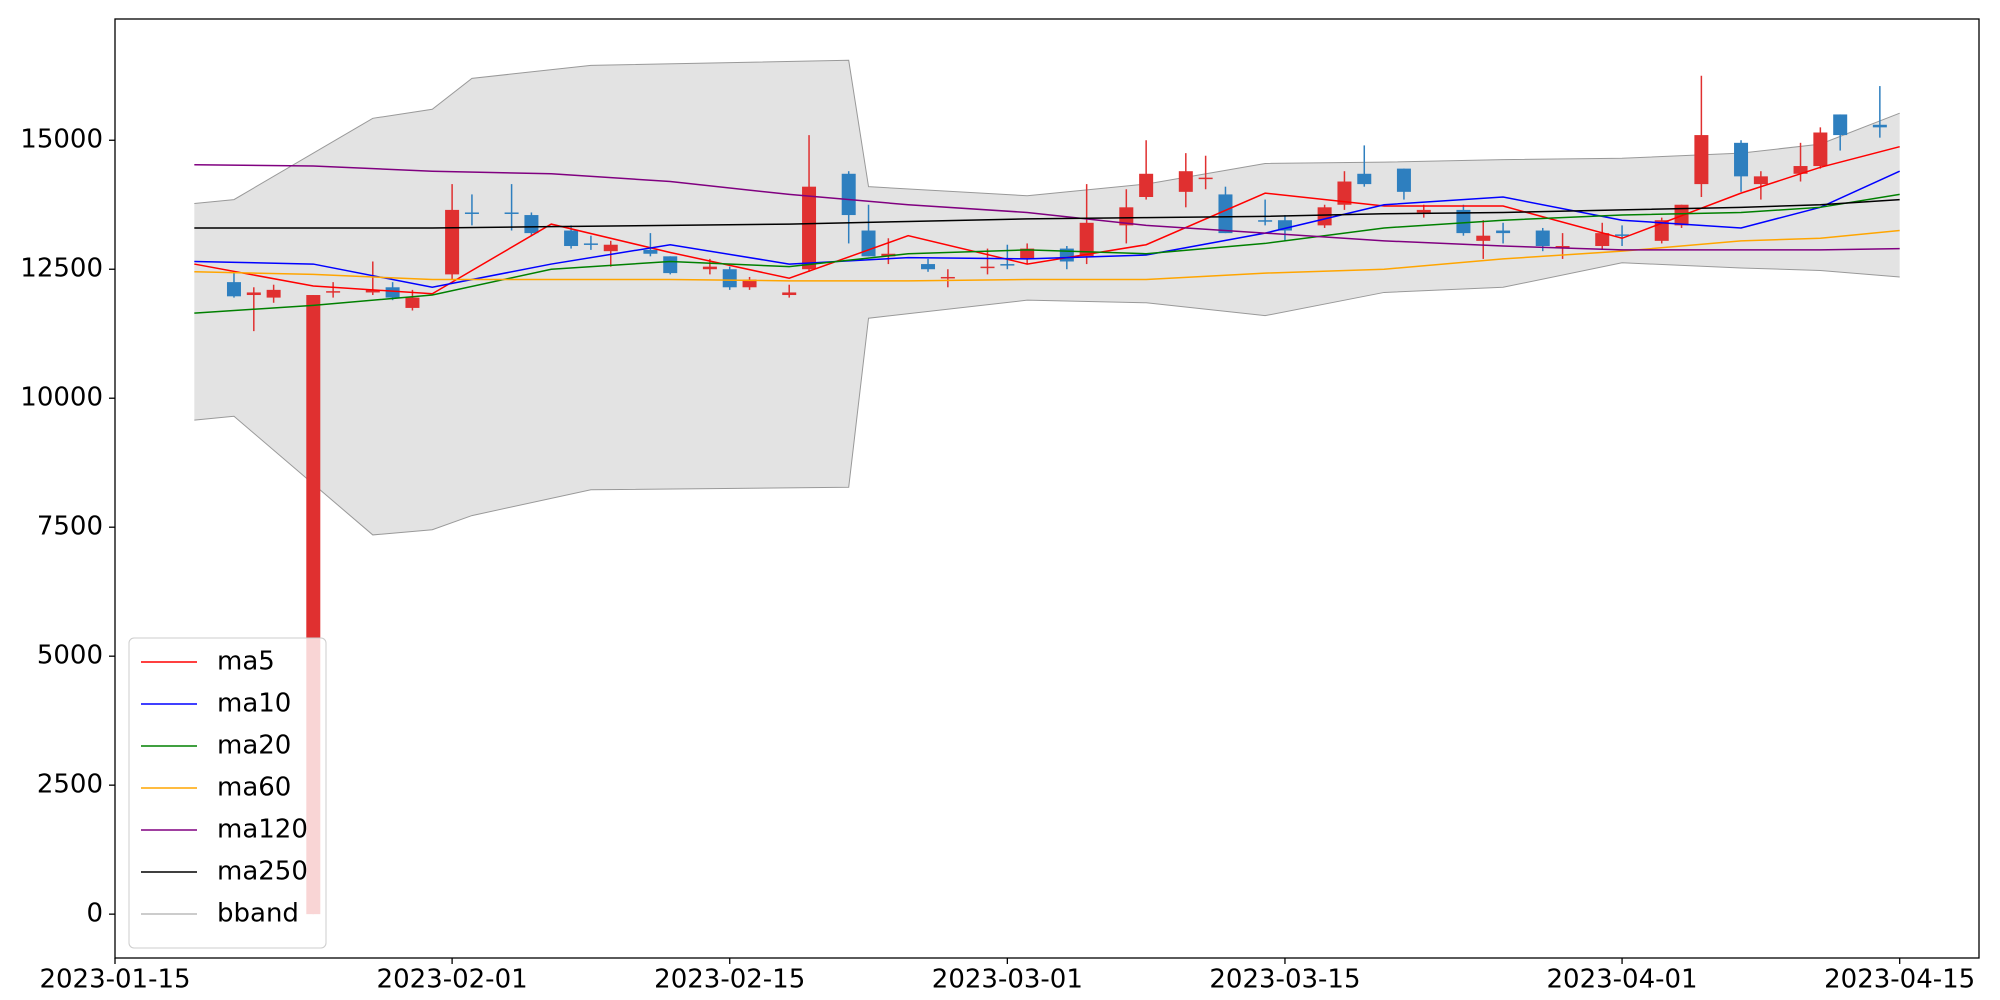  Describe the element at coordinates (1899, 980) in the screenshot. I see `x-tick-label: 2023-04-15` at that location.